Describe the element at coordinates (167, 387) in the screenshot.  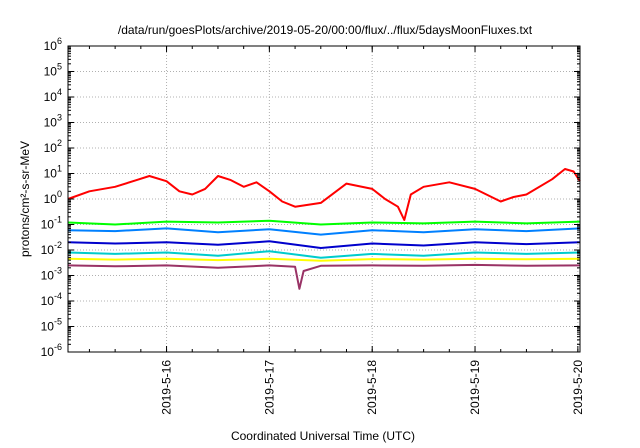
I see `x-tick-label: 2019-5-16` at that location.